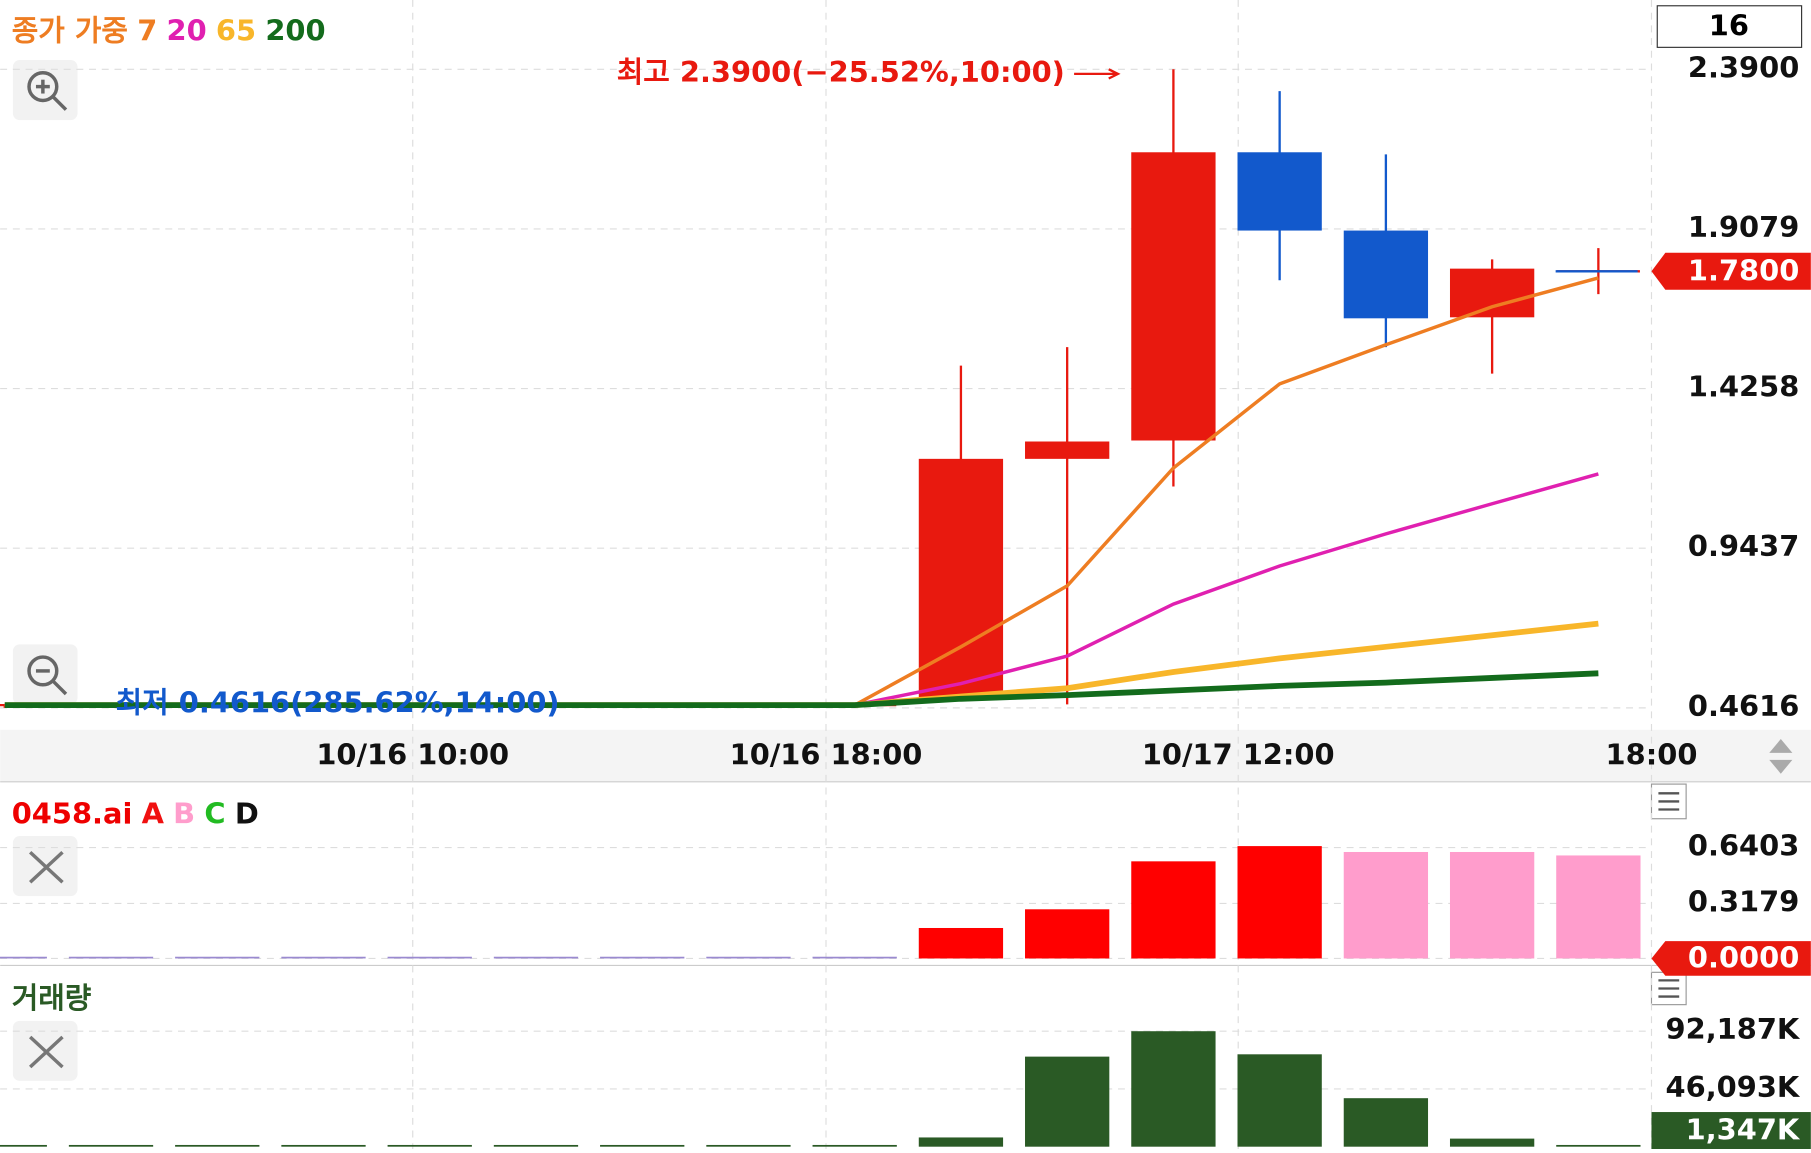 The height and width of the screenshot is (1153, 1811). I want to click on y-tick-label: 92,187K, so click(1733, 1029).